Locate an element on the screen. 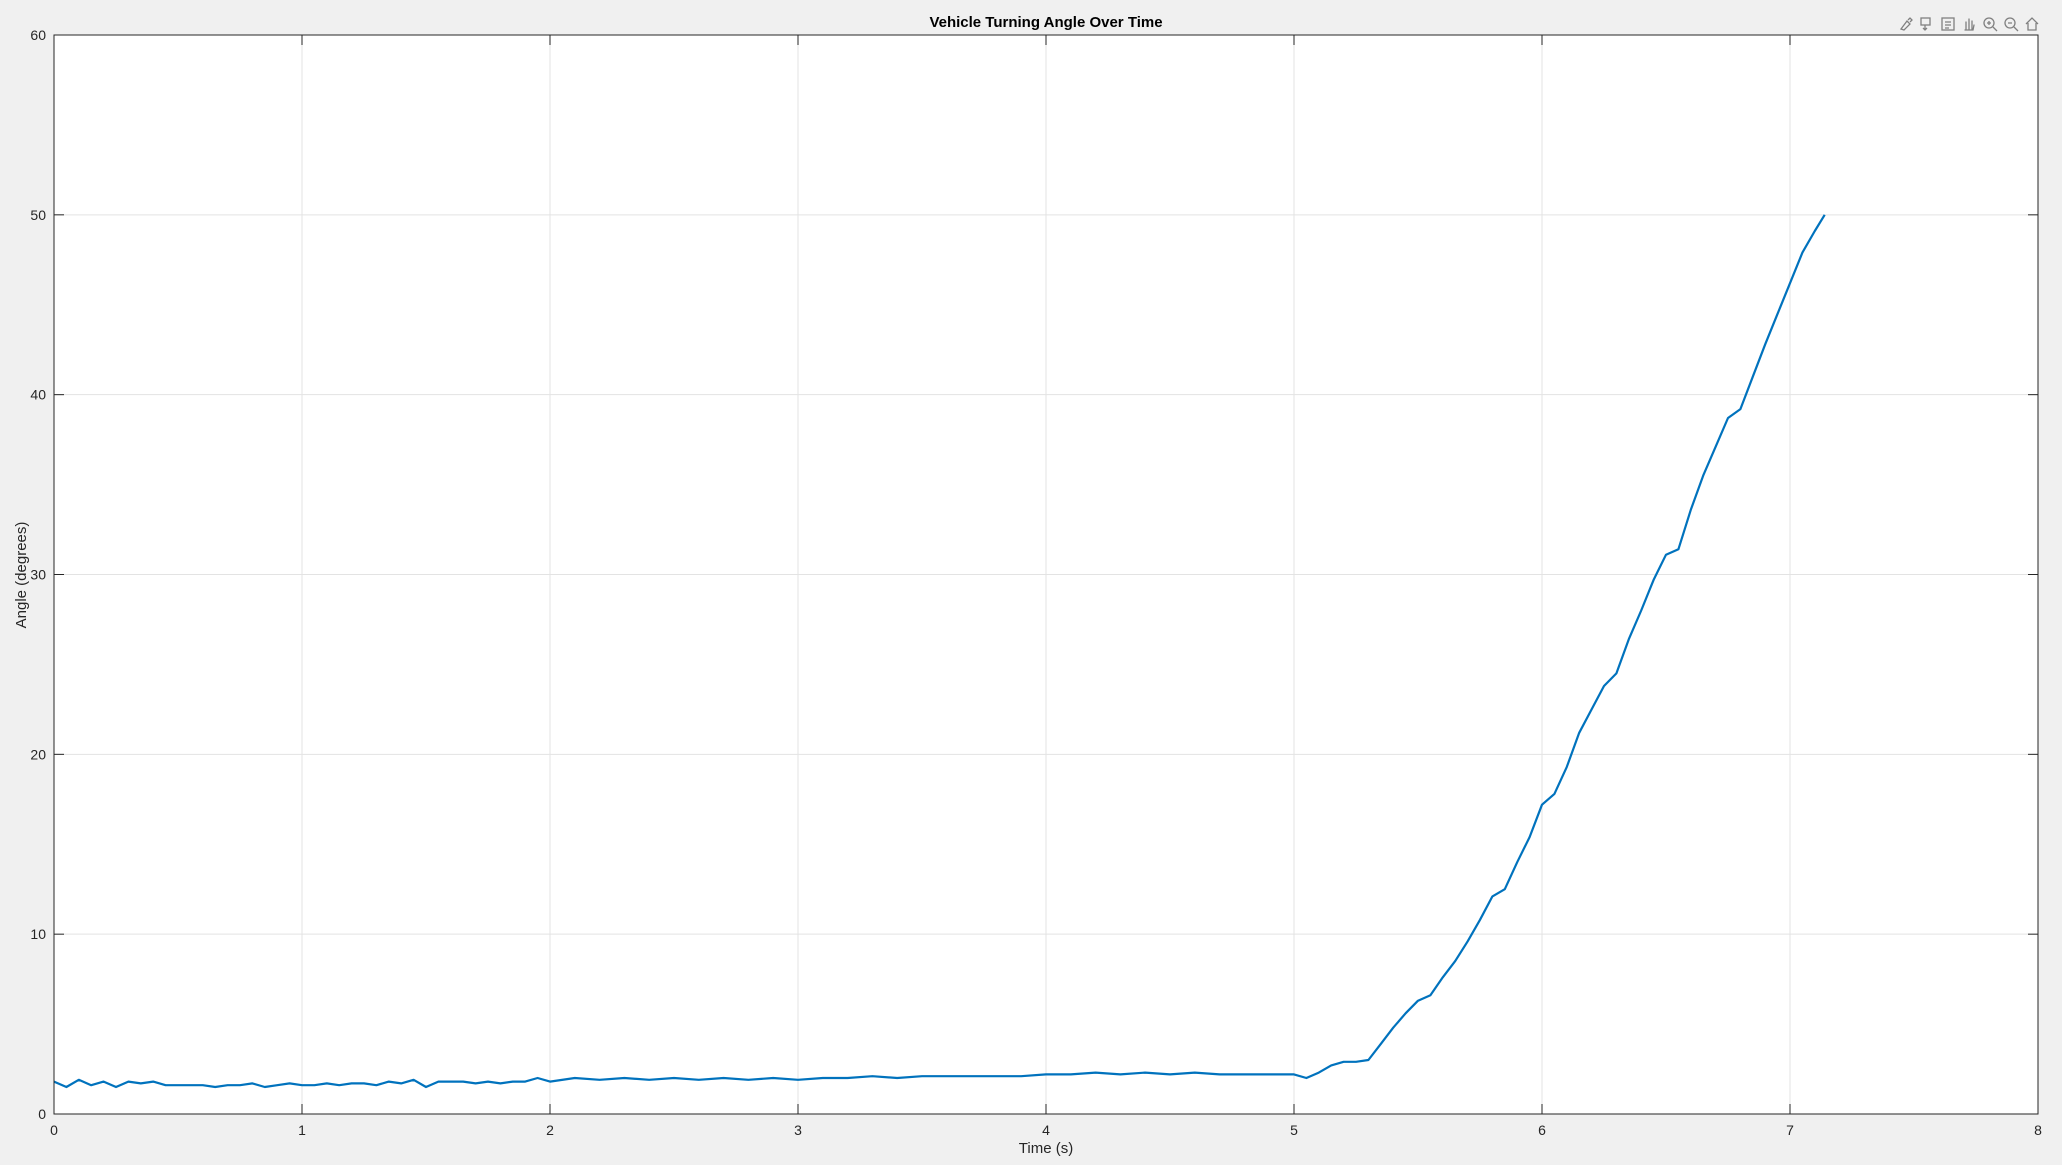  axes-toolbar is located at coordinates (1968, 24).